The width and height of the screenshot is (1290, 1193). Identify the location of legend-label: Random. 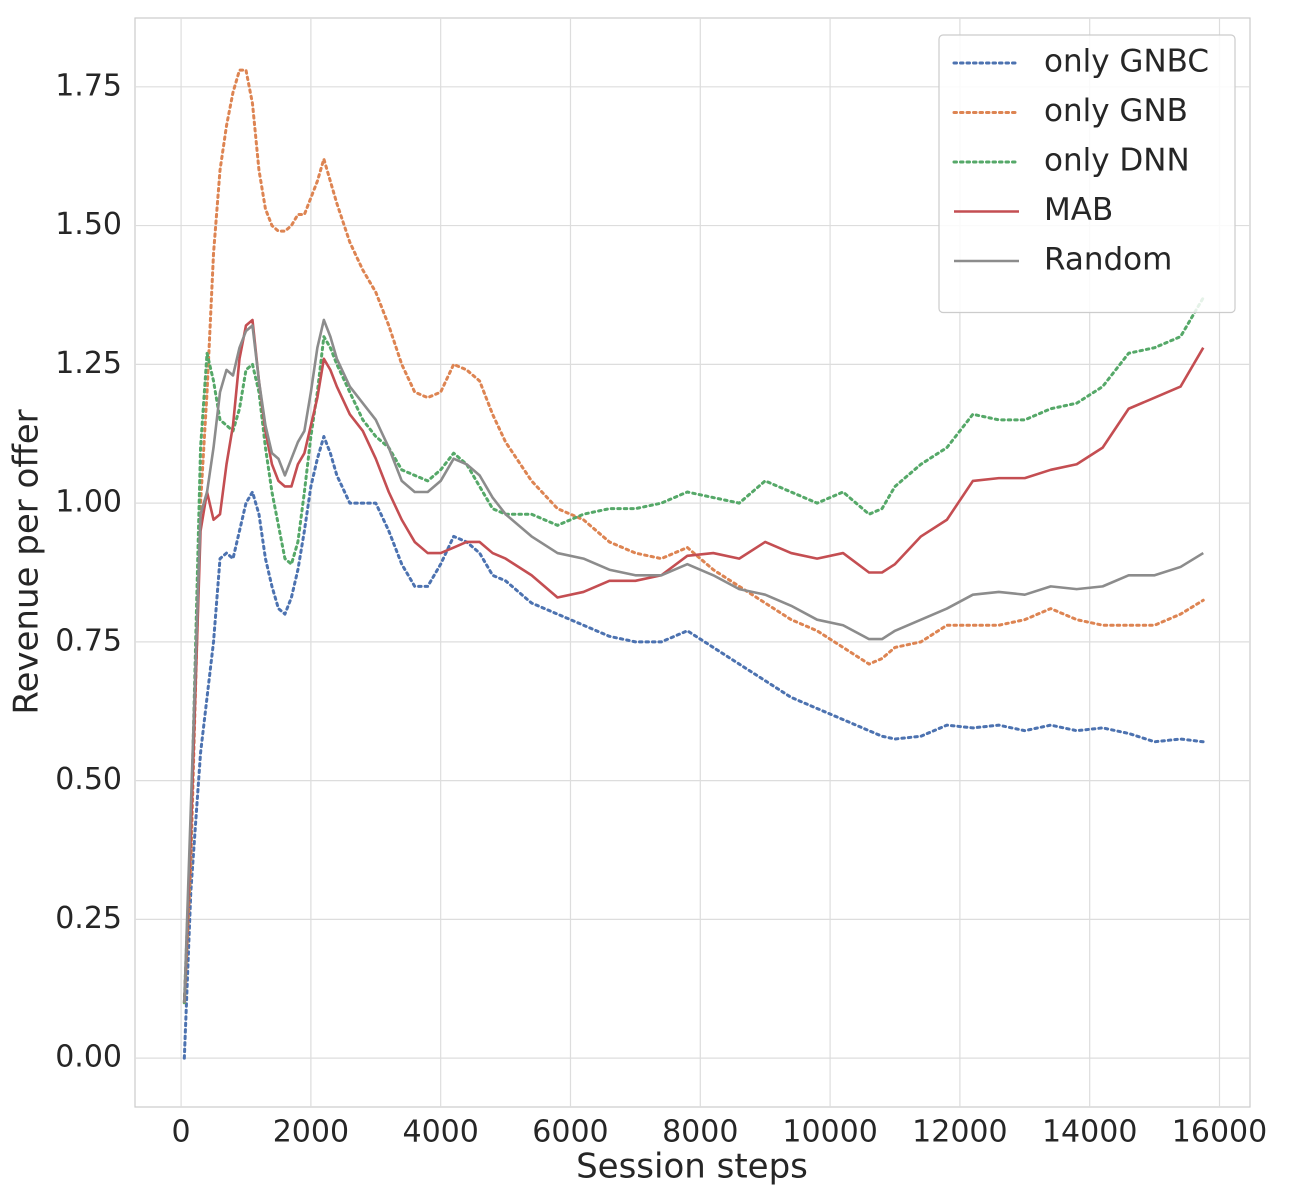
(1108, 260).